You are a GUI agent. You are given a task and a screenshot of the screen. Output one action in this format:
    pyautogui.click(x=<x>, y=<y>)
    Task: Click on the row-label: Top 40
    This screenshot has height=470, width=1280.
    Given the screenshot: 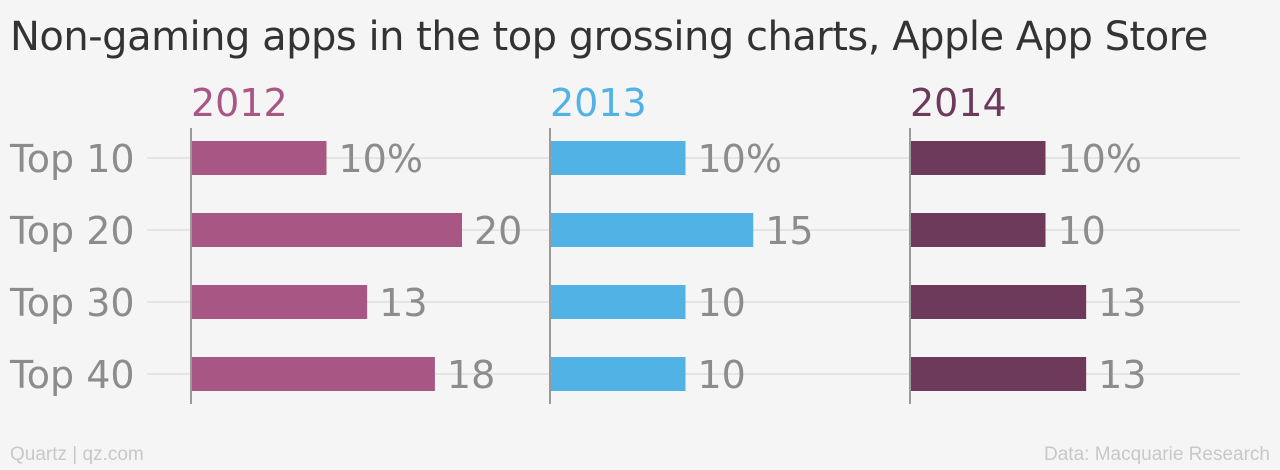 What is the action you would take?
    pyautogui.click(x=72, y=375)
    